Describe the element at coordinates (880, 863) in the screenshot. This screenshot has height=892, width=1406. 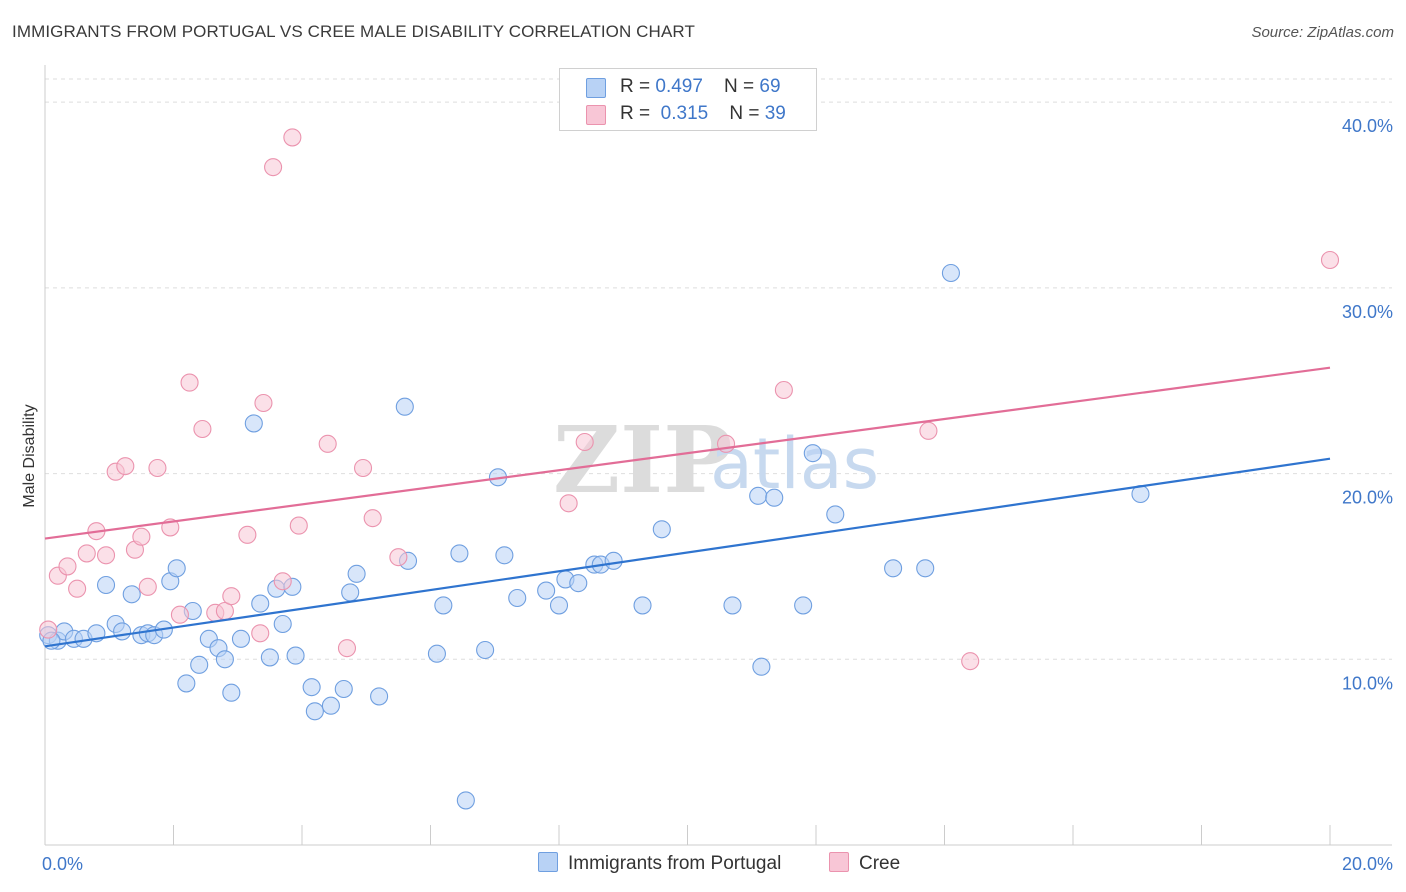
I see `bottom-legend-label-cree: Cree` at that location.